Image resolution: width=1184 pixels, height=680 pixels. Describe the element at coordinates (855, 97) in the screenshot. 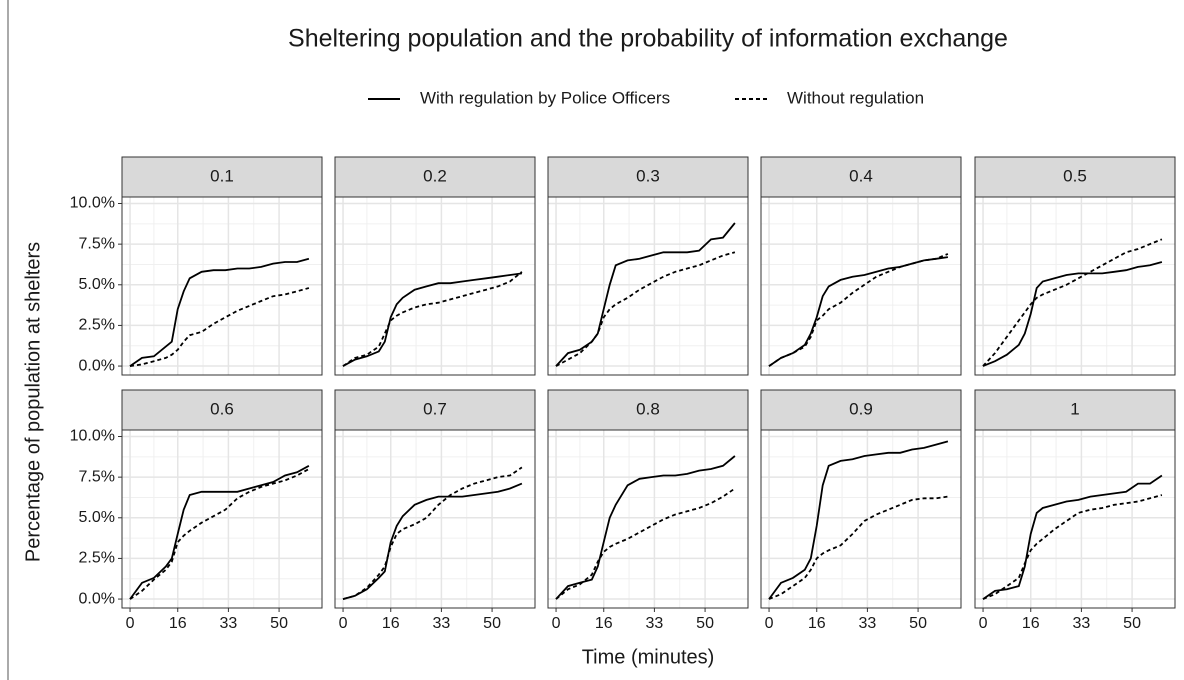

I see `legend-label: Without regulation` at that location.